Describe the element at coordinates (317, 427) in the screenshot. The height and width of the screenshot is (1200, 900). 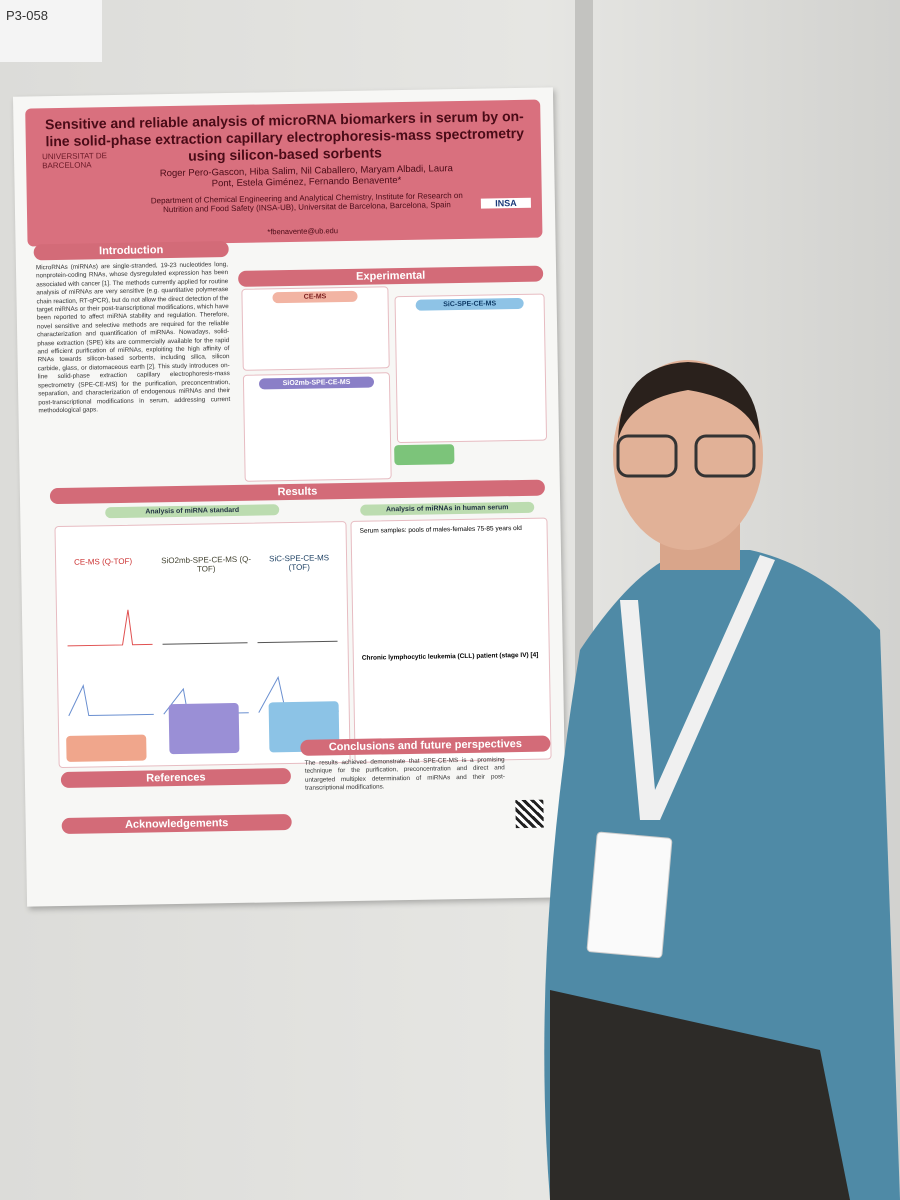
I see `method-box: SiO2mb-SPE-CE-MS` at that location.